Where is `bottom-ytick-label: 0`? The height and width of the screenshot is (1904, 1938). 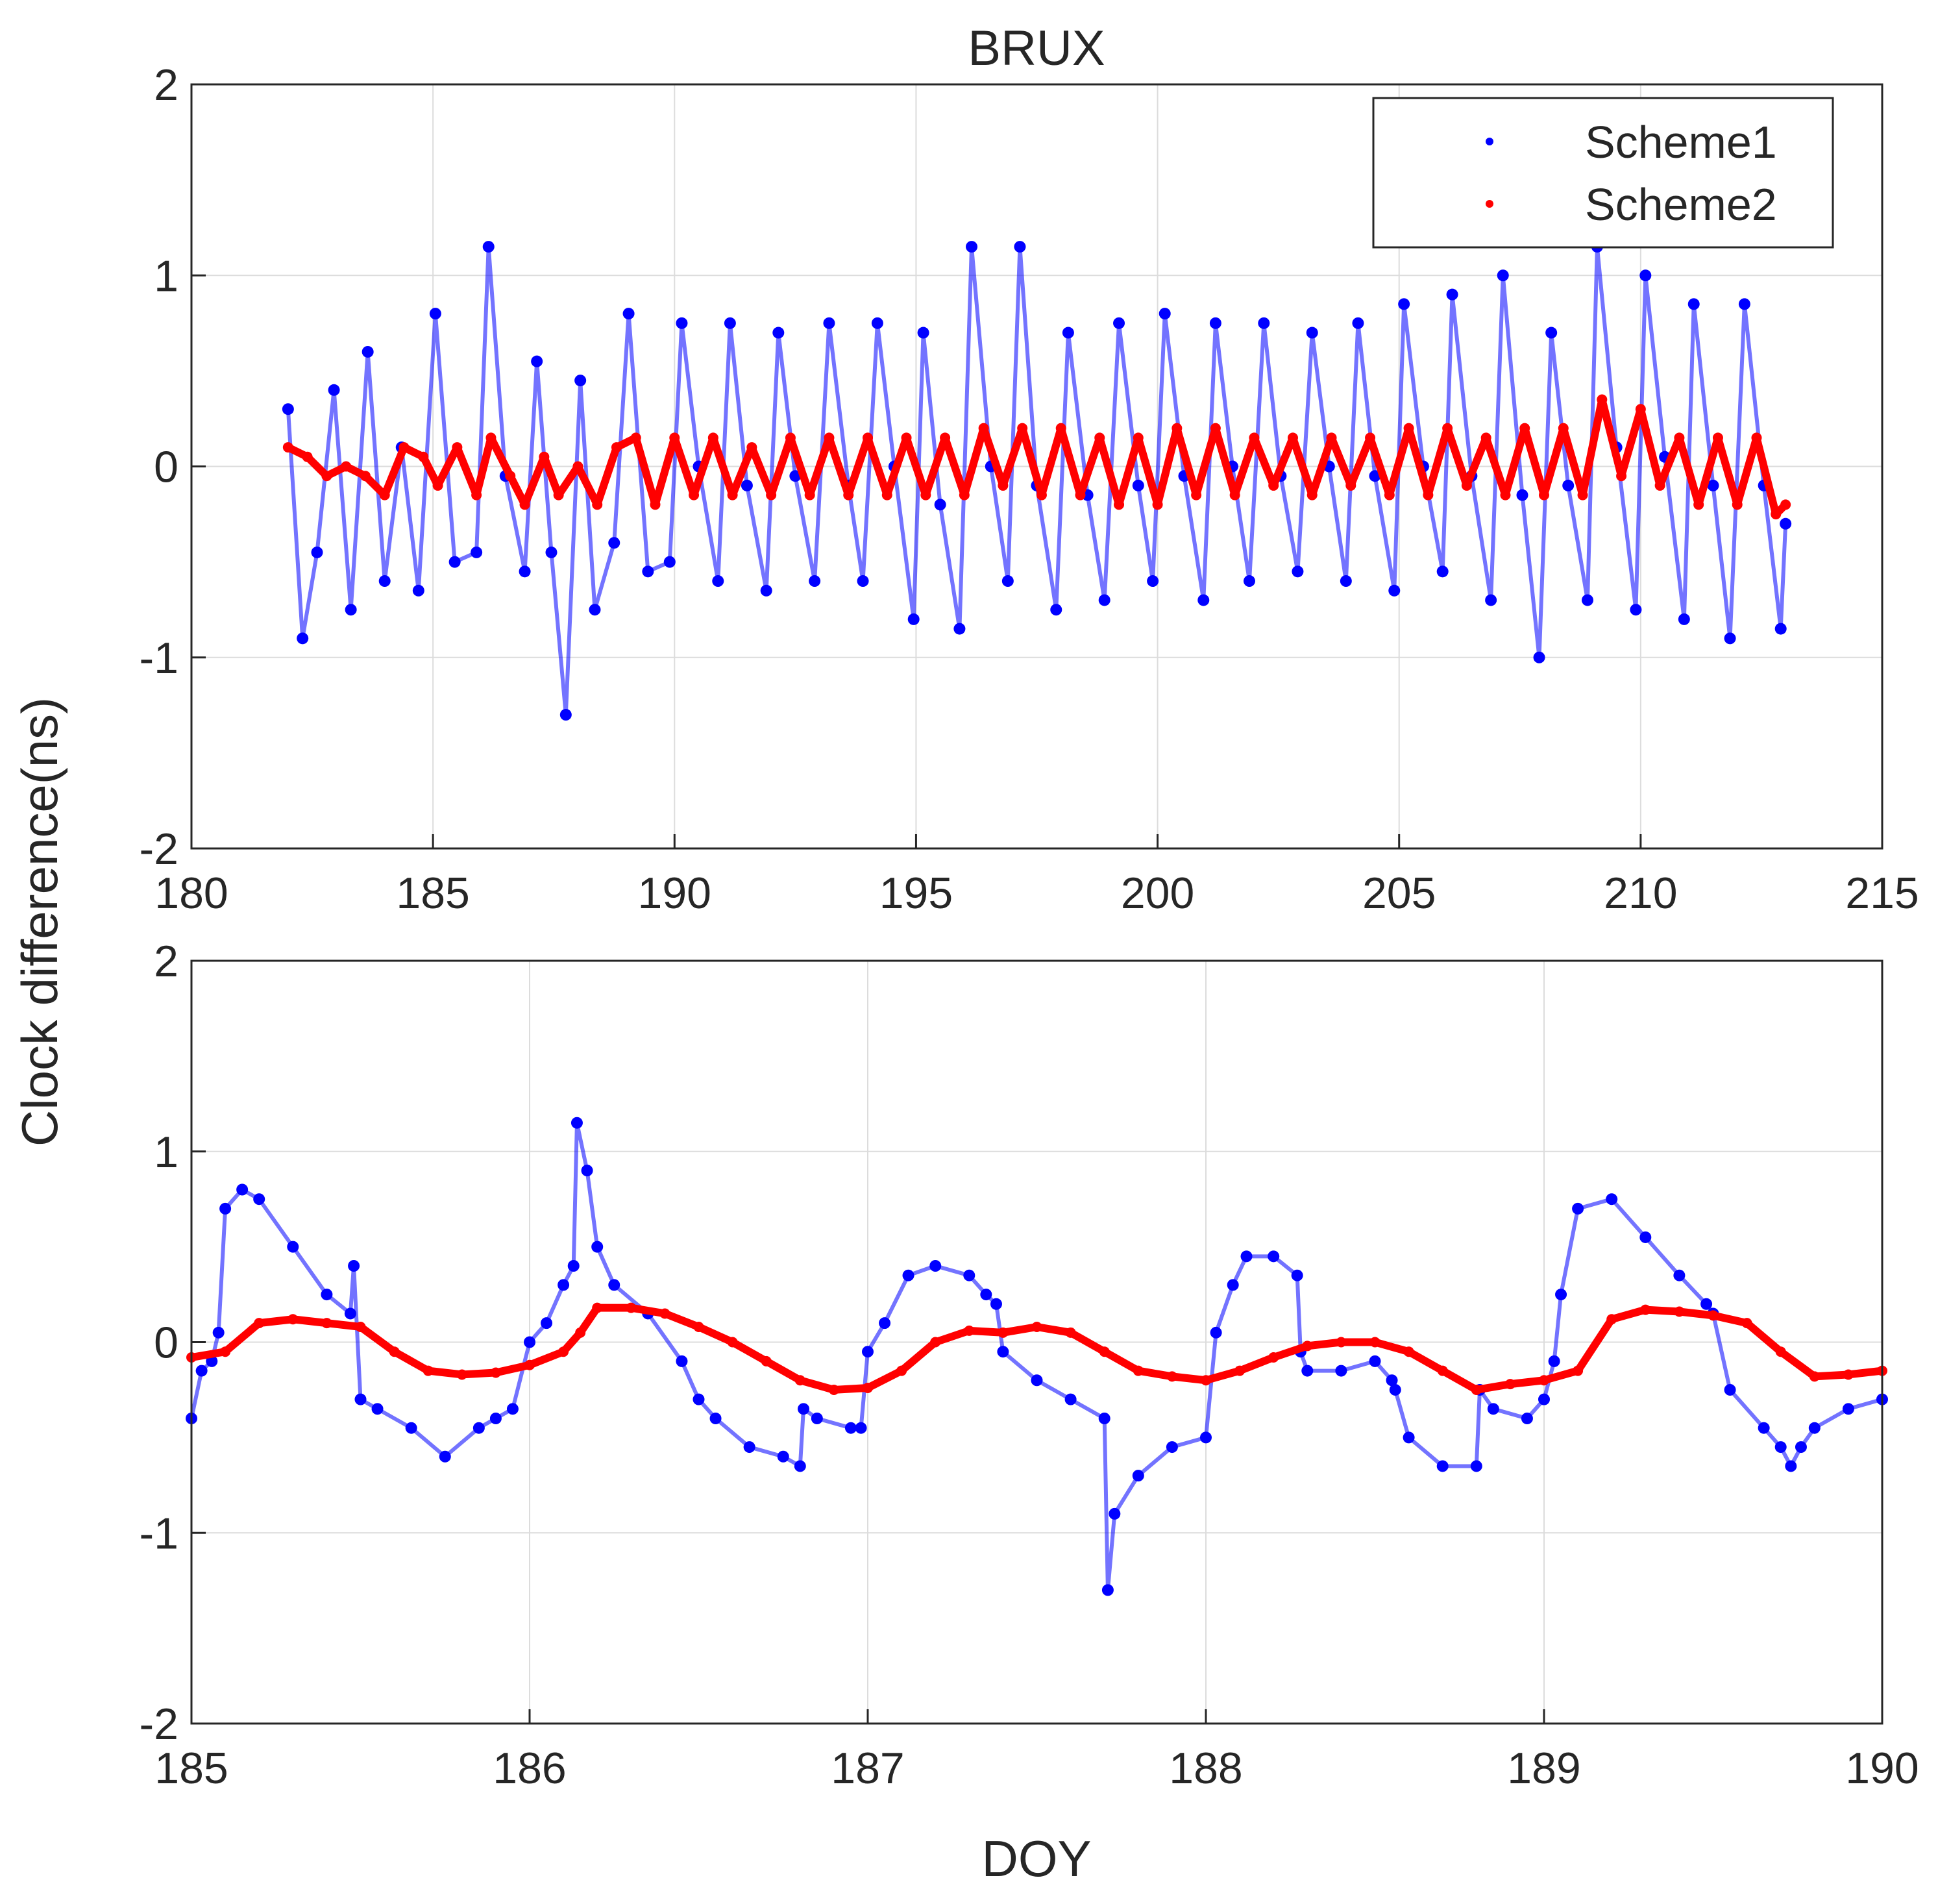 bottom-ytick-label: 0 is located at coordinates (166, 1343).